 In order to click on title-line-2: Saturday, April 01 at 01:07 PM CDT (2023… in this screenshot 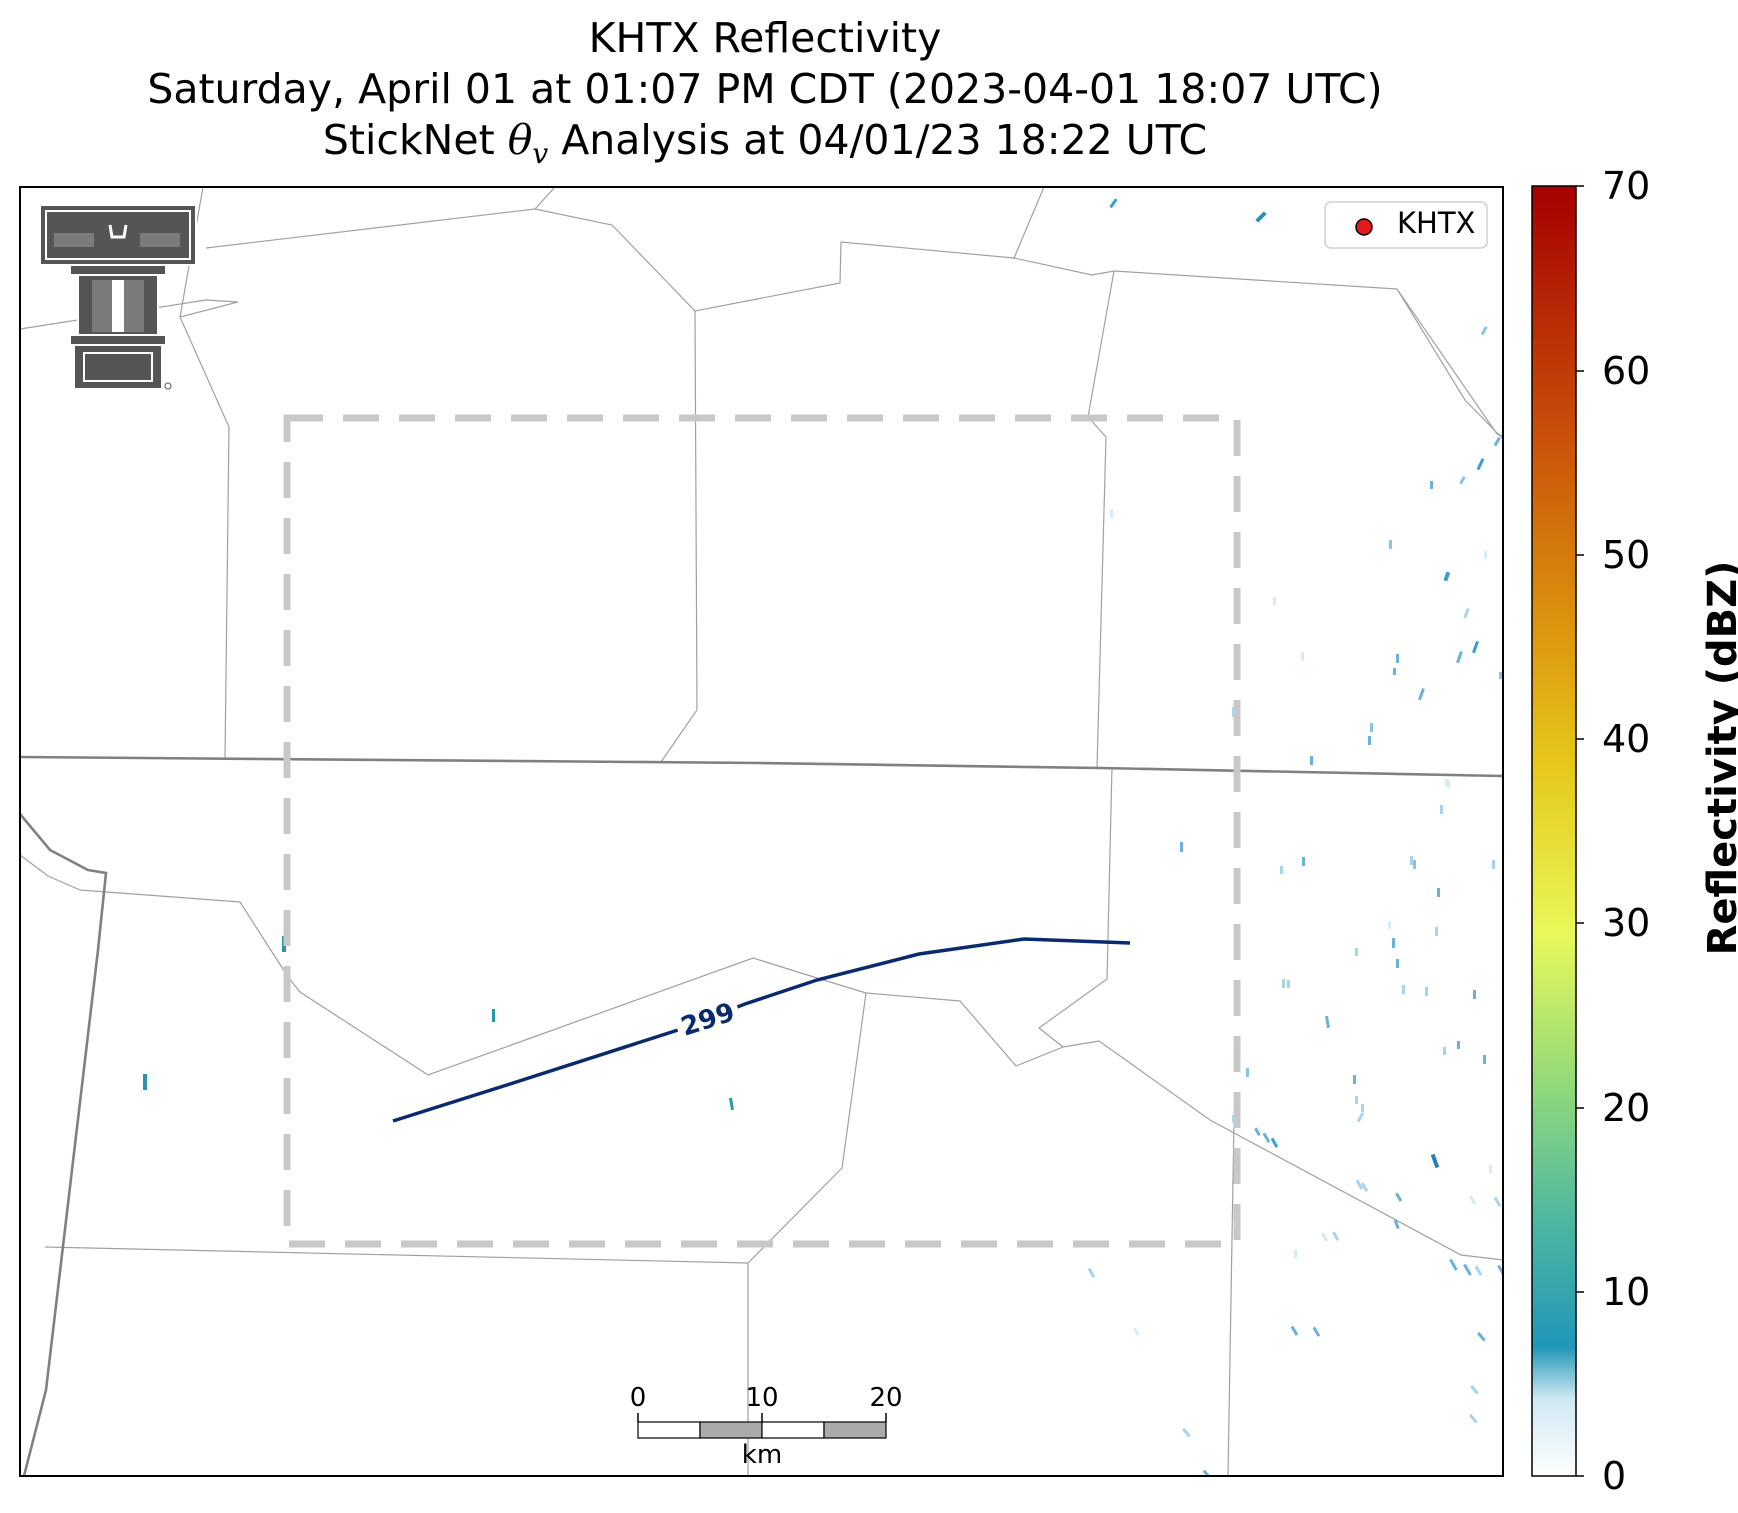, I will do `click(765, 89)`.